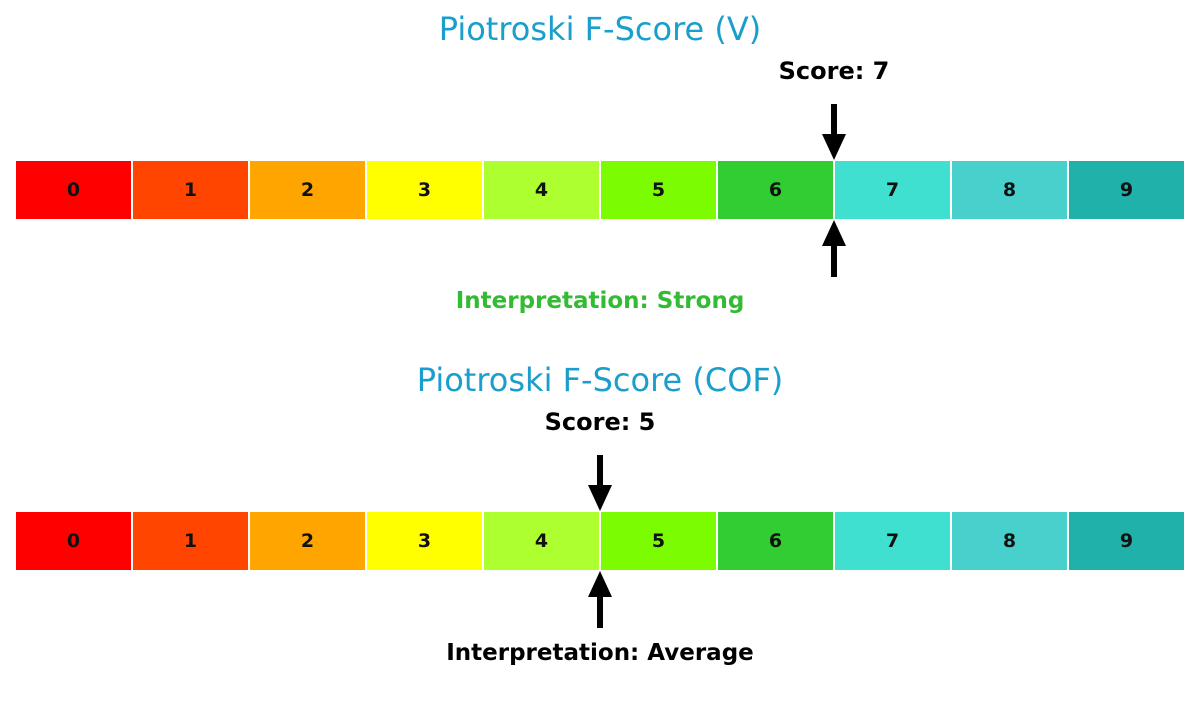 The height and width of the screenshot is (702, 1200). Describe the element at coordinates (600, 653) in the screenshot. I see `interpretation-cof: Interpretation: Average` at that location.